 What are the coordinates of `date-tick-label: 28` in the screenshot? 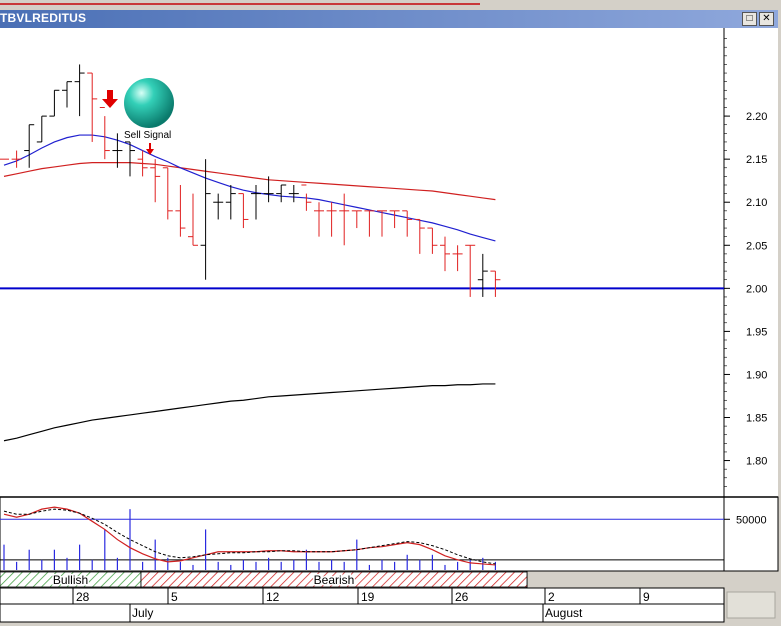 It's located at (83, 597).